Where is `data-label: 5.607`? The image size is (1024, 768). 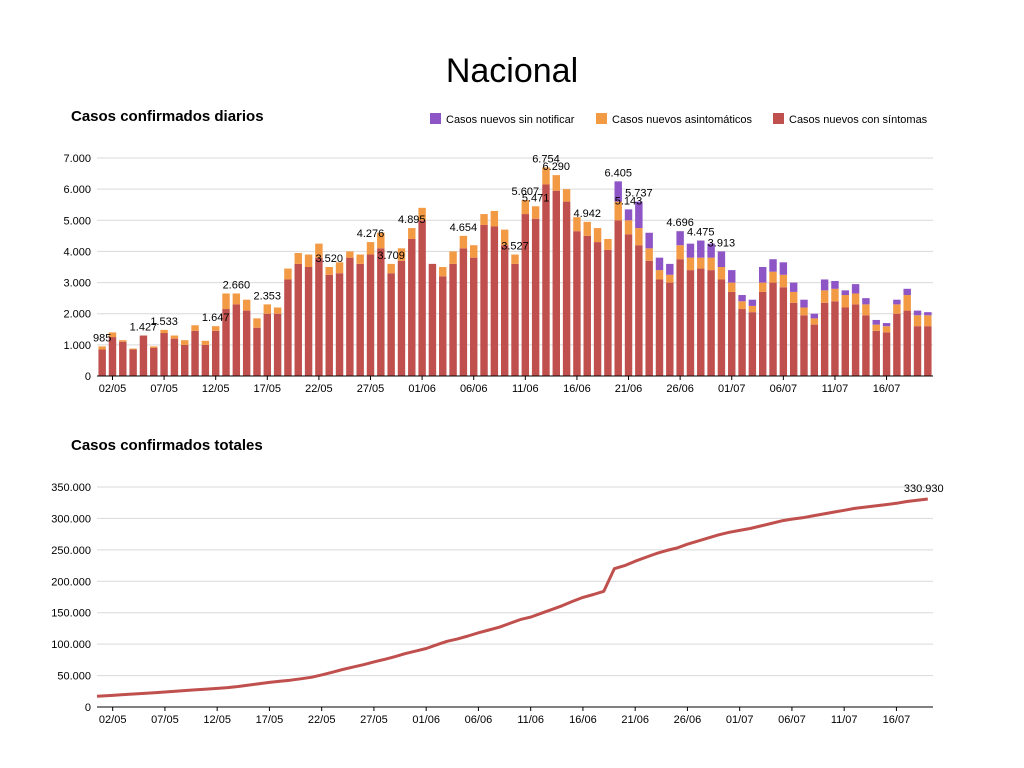
data-label: 5.607 is located at coordinates (526, 192).